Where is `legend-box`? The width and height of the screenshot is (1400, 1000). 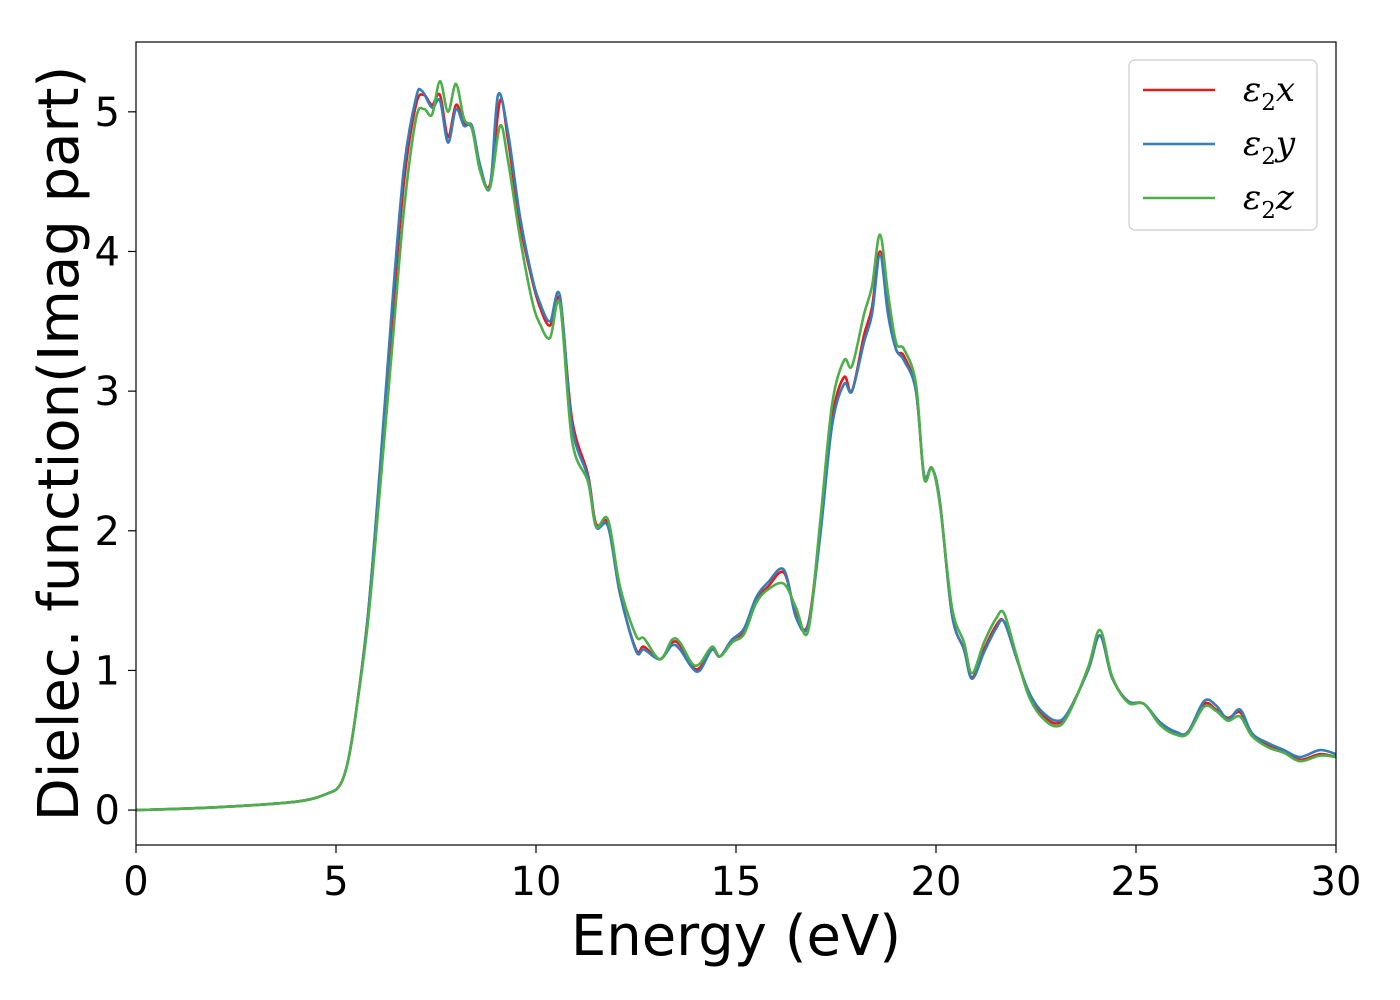 legend-box is located at coordinates (1223, 145).